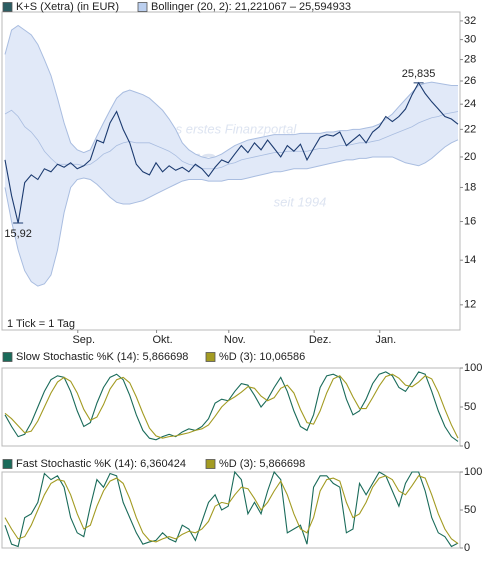 The image size is (500, 565). I want to click on x-tick-label: Jan., so click(385, 340).